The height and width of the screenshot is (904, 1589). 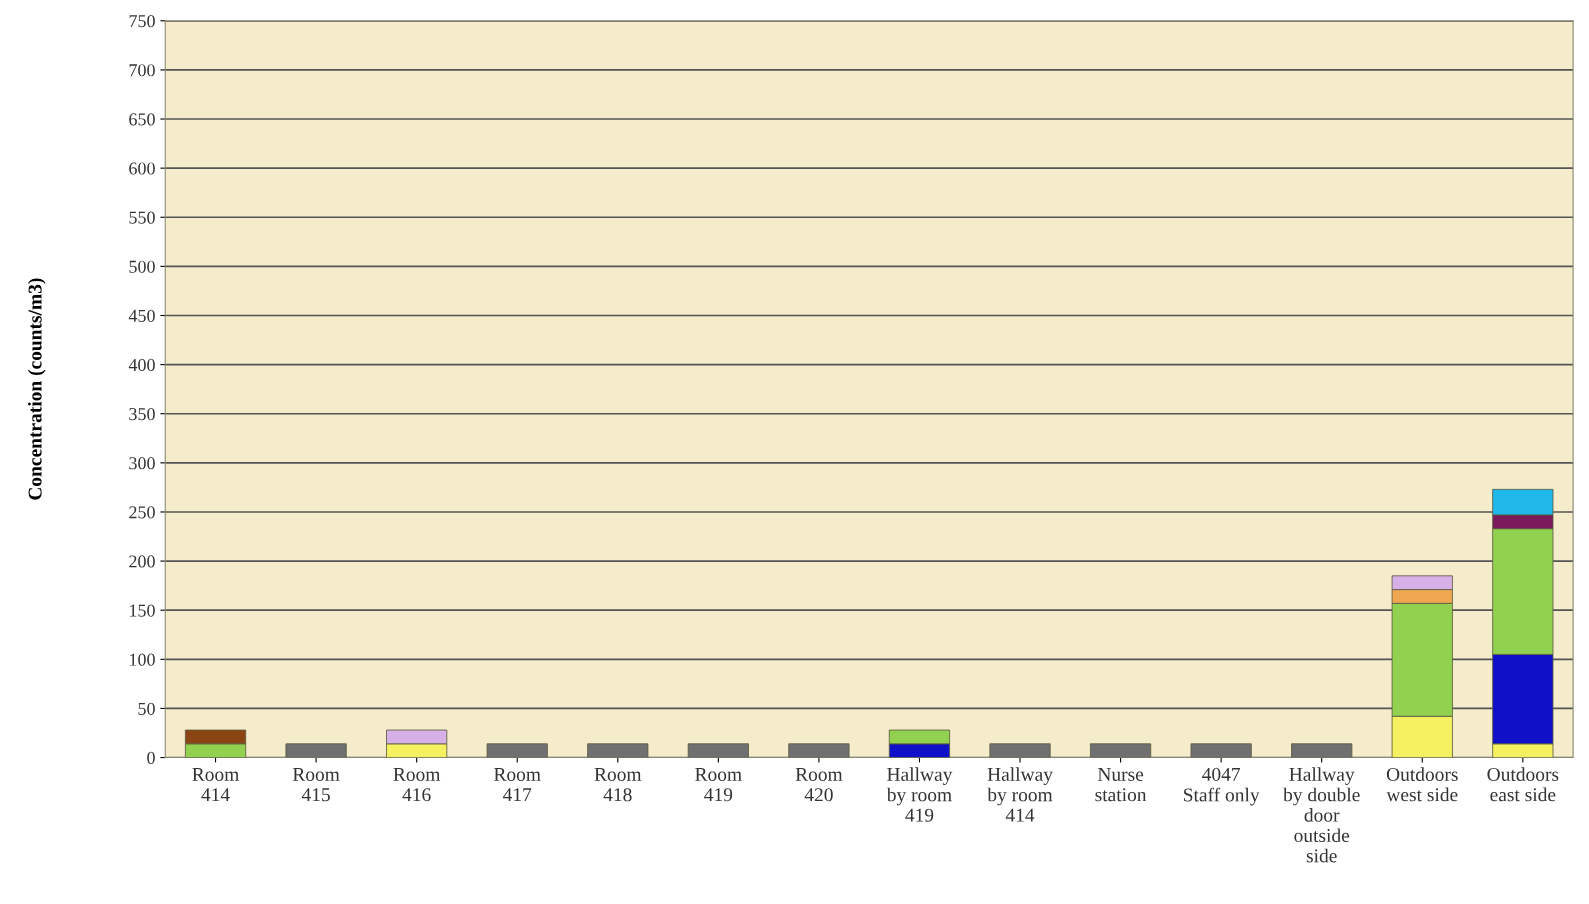 I want to click on x-tick-label: Room 420, so click(x=819, y=785).